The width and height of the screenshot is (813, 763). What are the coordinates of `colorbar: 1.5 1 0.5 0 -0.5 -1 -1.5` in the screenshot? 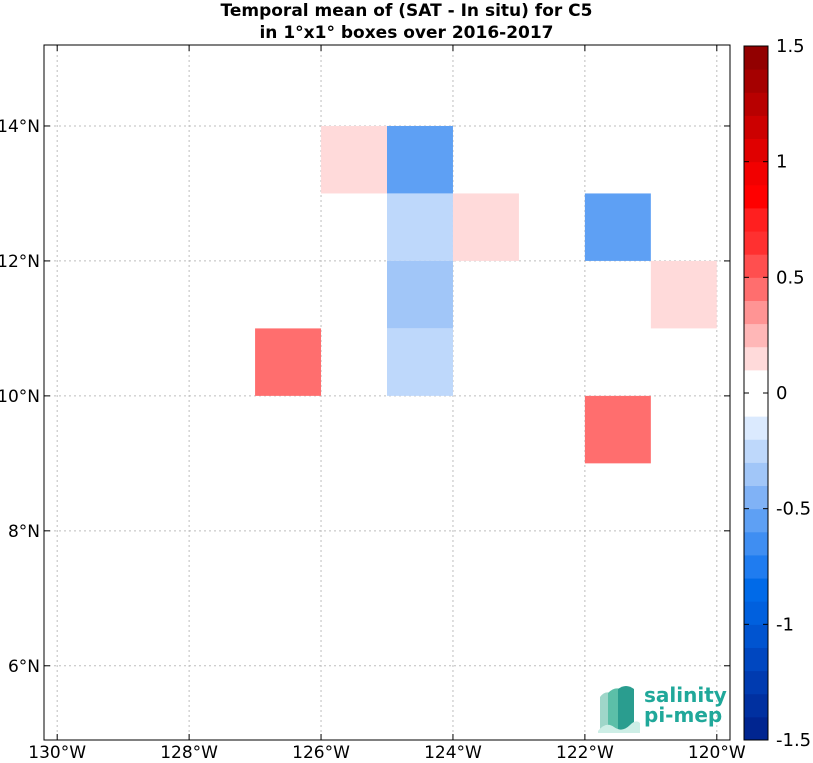 It's located at (777, 393).